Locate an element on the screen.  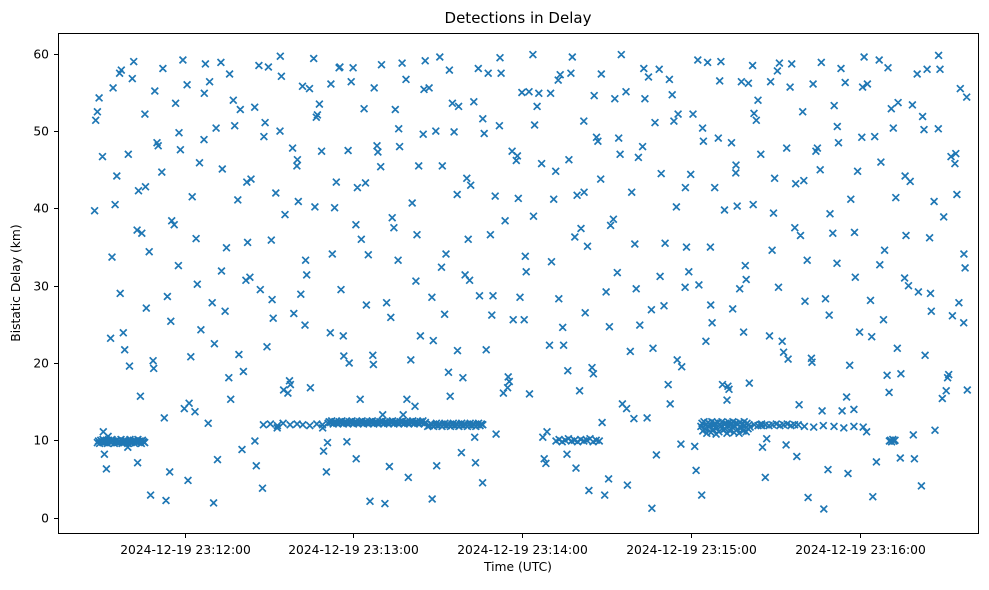
x-tick-label: 2024-12-19 23:16:00 is located at coordinates (860, 550).